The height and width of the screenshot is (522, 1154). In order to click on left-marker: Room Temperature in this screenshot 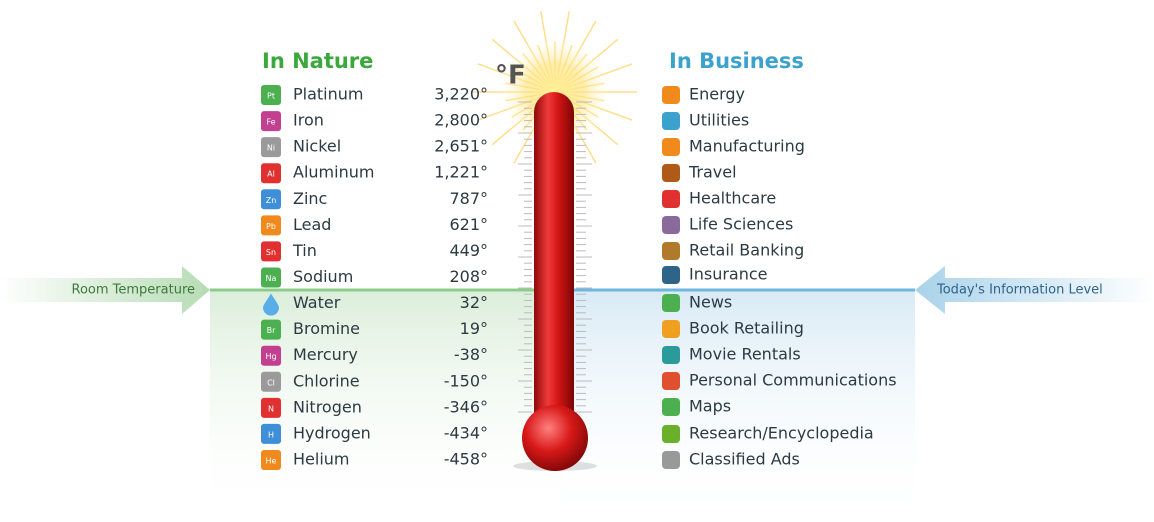, I will do `click(134, 290)`.